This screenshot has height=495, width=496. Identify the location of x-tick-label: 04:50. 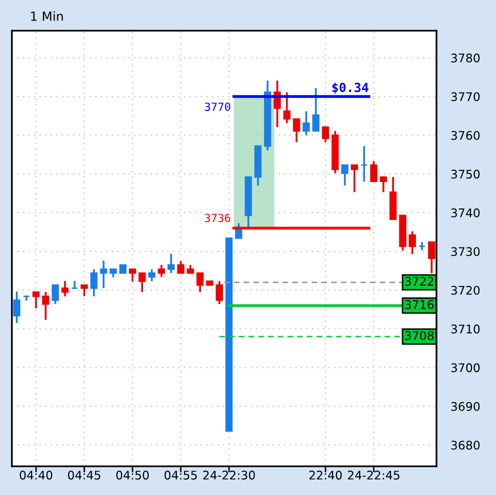
(132, 475).